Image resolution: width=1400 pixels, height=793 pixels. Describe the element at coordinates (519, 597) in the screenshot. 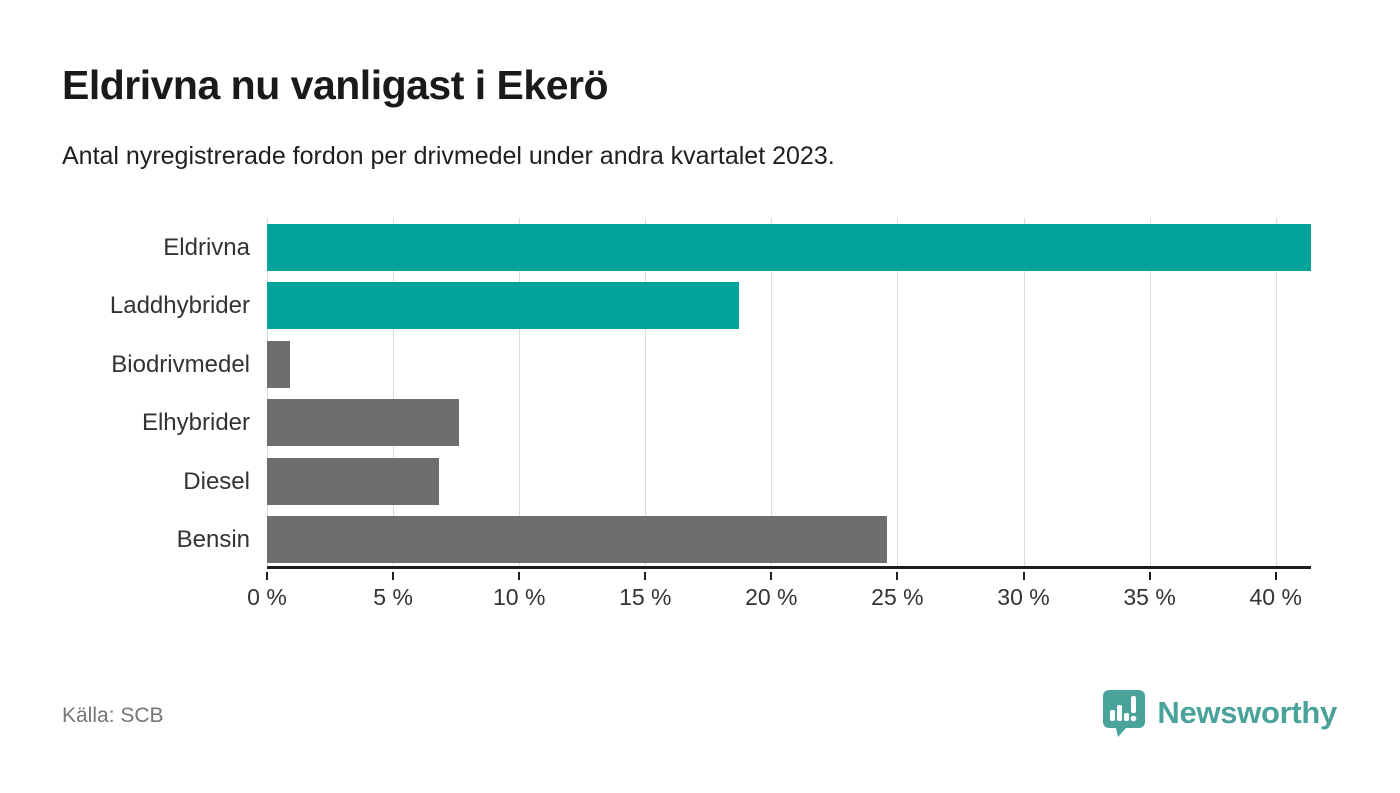

I see `tick-label-10: 10 %` at that location.